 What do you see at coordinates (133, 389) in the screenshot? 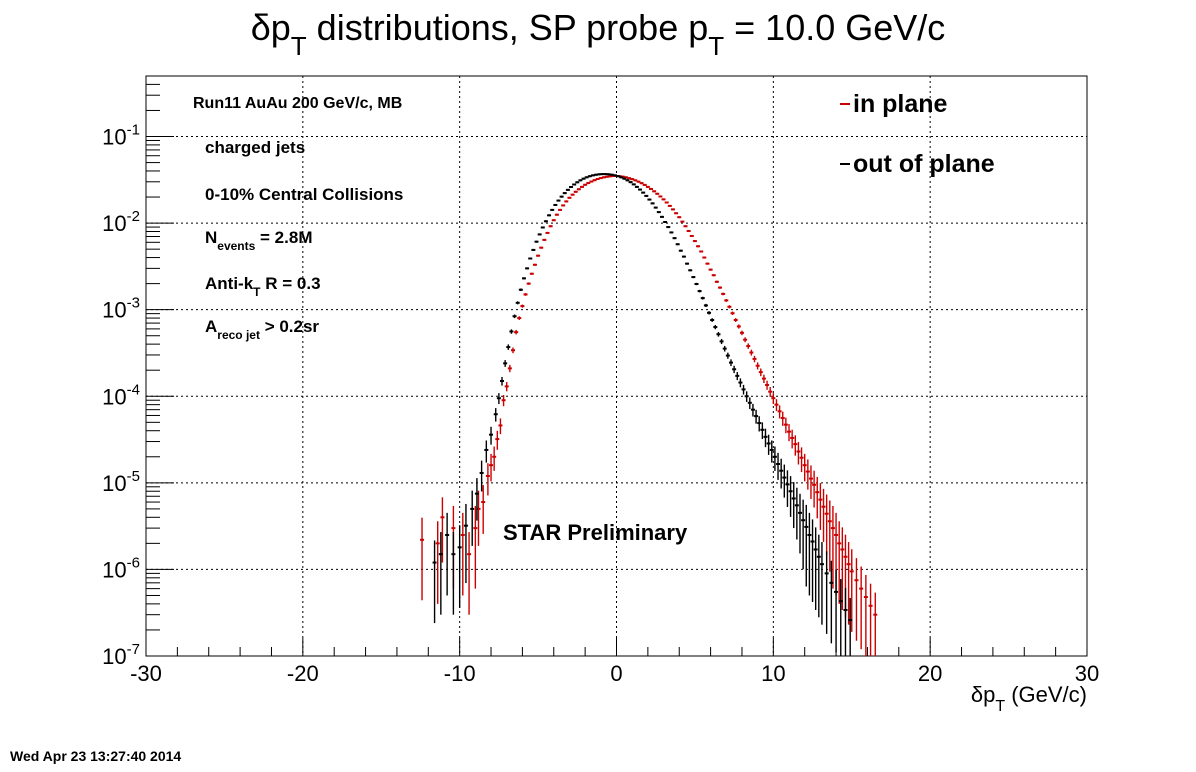
I see `y-tick-exp: -4` at bounding box center [133, 389].